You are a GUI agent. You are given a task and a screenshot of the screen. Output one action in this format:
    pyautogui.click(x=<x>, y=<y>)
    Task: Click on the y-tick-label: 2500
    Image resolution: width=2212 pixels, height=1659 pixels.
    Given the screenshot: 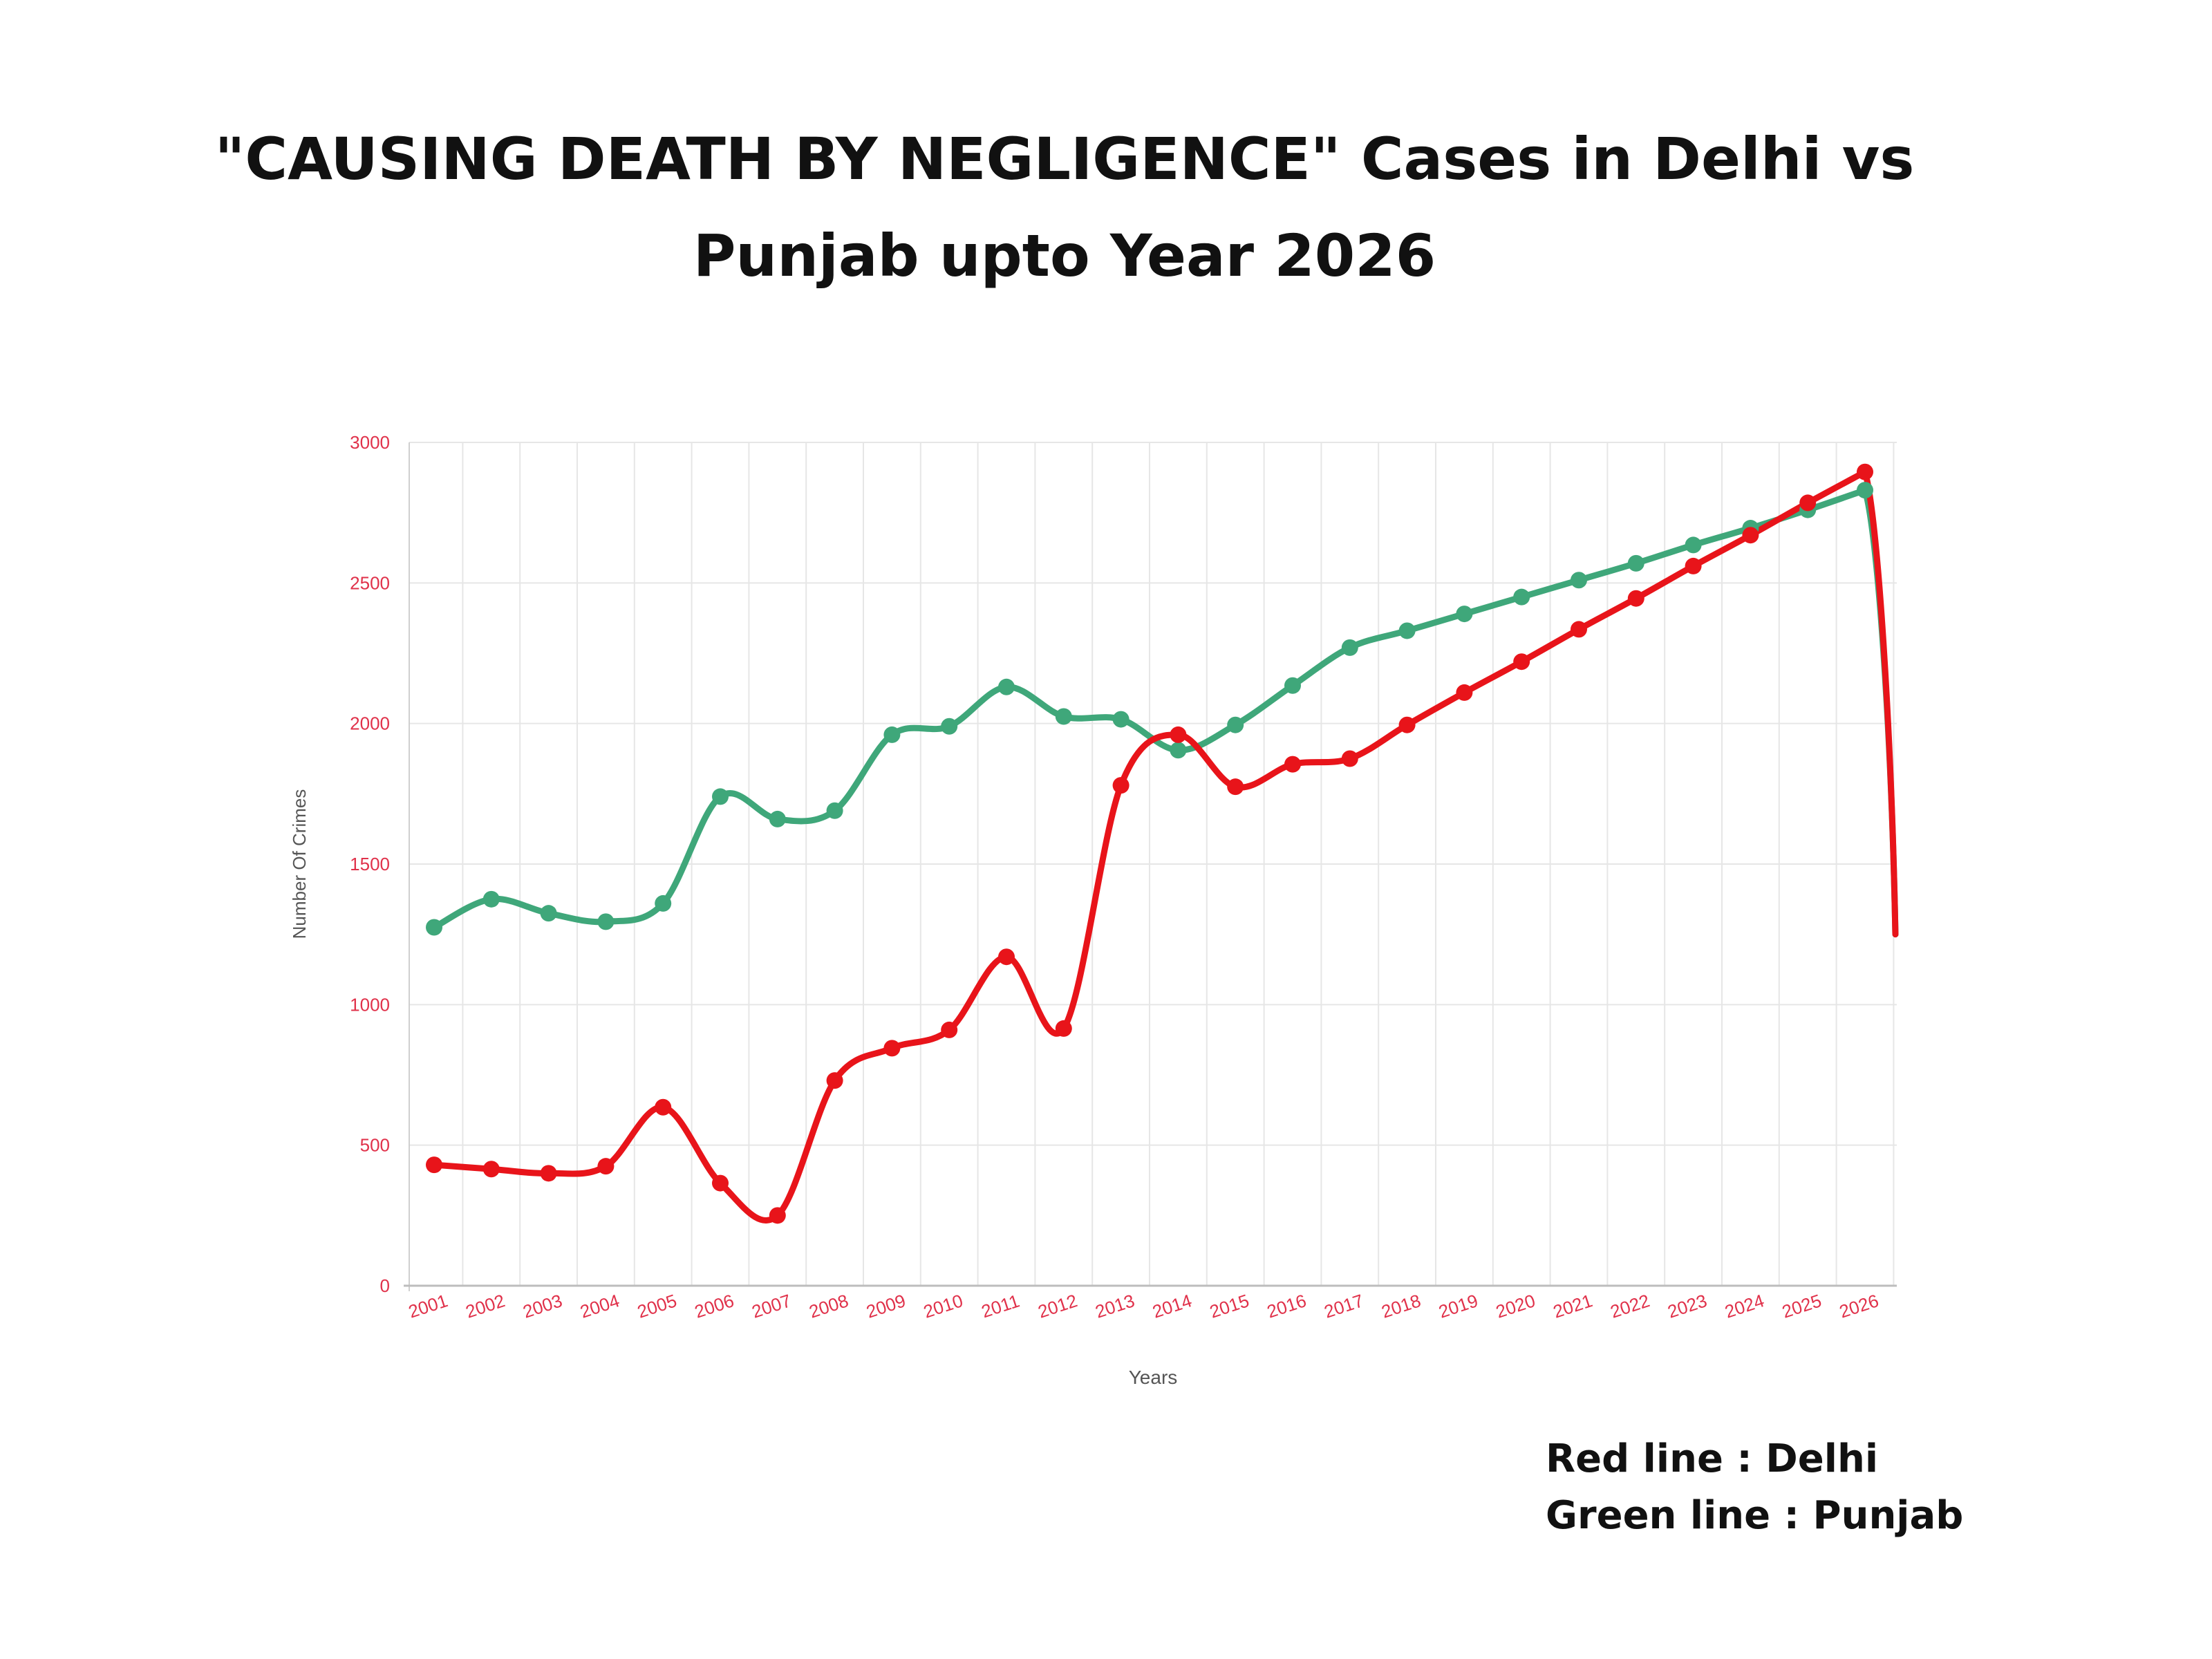 What is the action you would take?
    pyautogui.click(x=370, y=582)
    